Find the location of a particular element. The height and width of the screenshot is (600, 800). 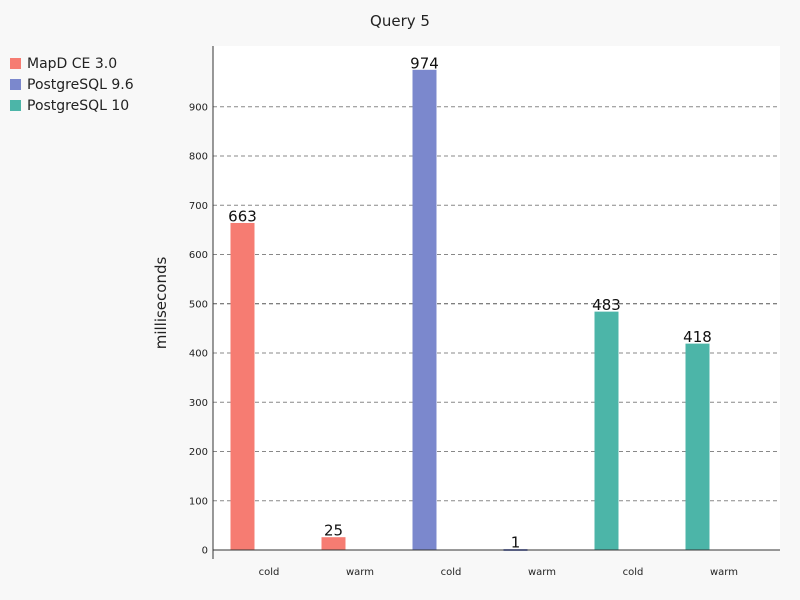

legend-label: PostgreSQL 10 is located at coordinates (78, 105).